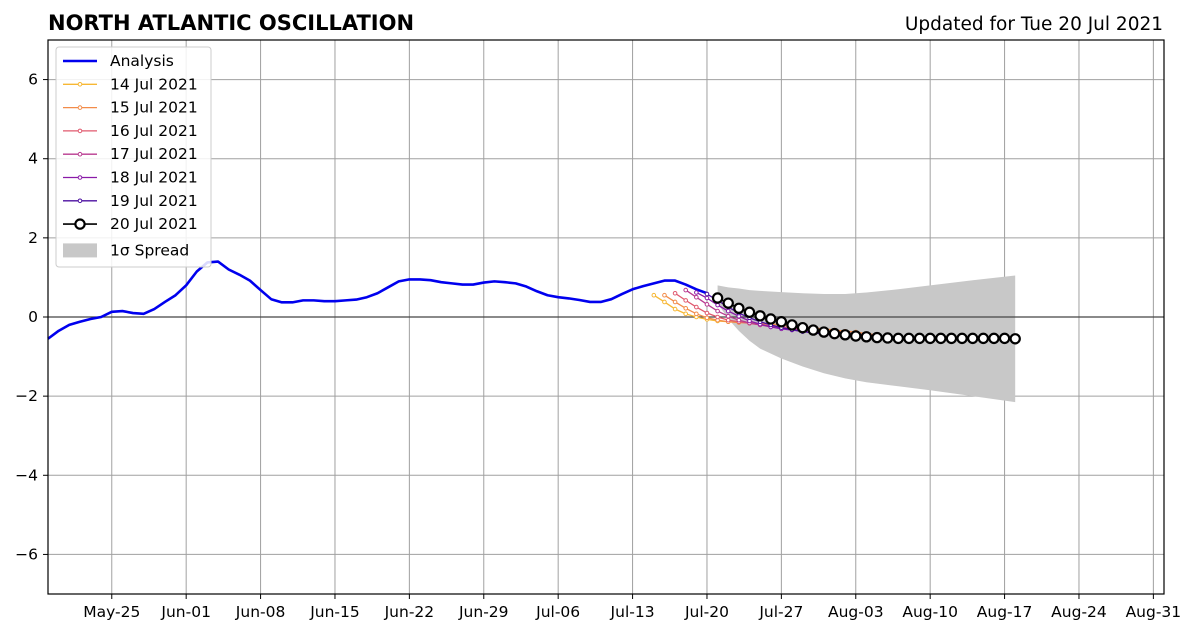  I want to click on analysis-series, so click(377, 300).